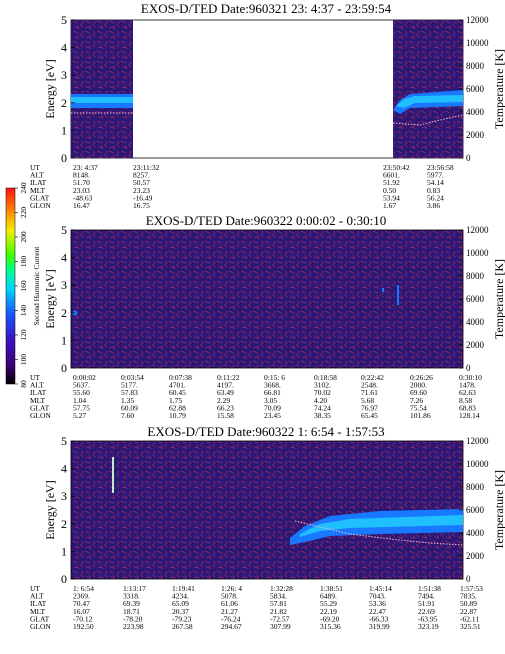 The image size is (505, 654). Describe the element at coordinates (272, 415) in the screenshot. I see `table-cell: 23.45` at that location.